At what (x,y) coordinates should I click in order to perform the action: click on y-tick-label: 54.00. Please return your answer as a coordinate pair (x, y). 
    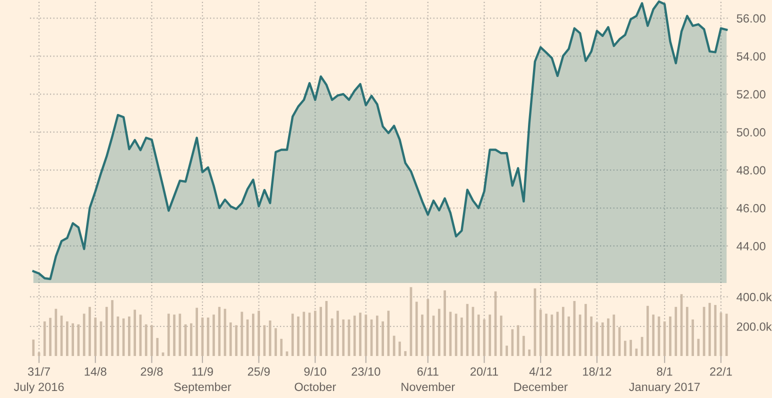
    Looking at the image, I should click on (751, 56).